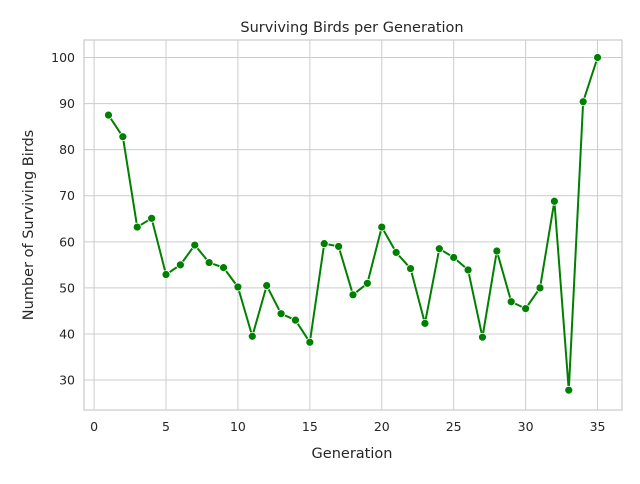 This screenshot has width=640, height=484. What do you see at coordinates (454, 426) in the screenshot?
I see `x-tick-label: 25` at bounding box center [454, 426].